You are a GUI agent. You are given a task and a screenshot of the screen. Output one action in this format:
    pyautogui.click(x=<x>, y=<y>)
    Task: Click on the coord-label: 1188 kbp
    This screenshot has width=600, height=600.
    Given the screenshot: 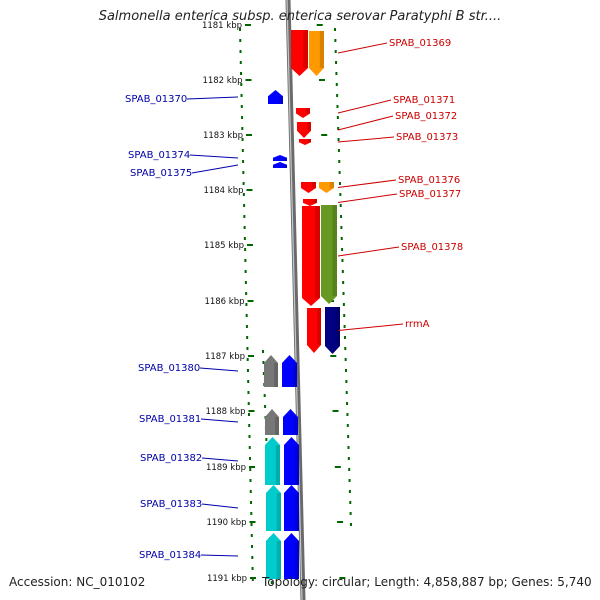 What is the action you would take?
    pyautogui.click(x=225, y=412)
    